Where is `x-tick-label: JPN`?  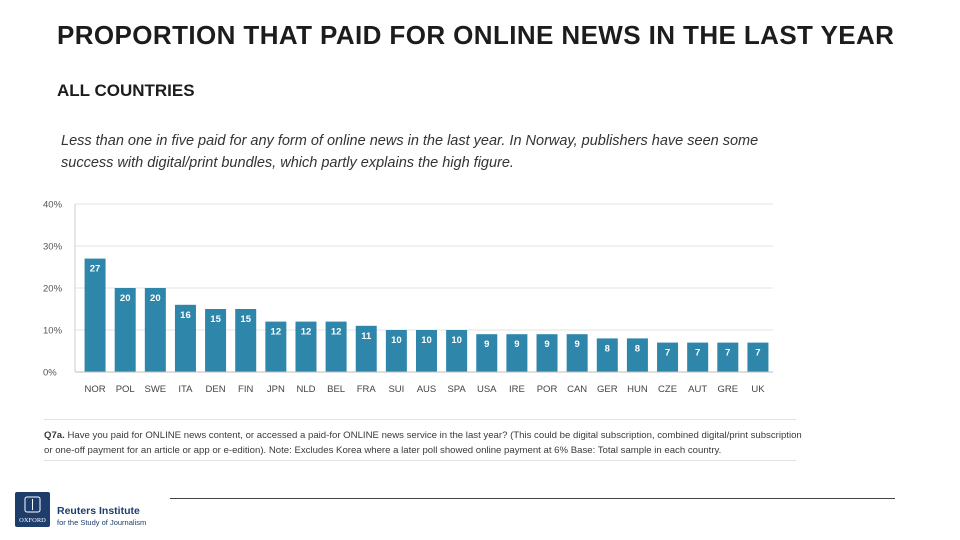
x-tick-label: JPN is located at coordinates (276, 389).